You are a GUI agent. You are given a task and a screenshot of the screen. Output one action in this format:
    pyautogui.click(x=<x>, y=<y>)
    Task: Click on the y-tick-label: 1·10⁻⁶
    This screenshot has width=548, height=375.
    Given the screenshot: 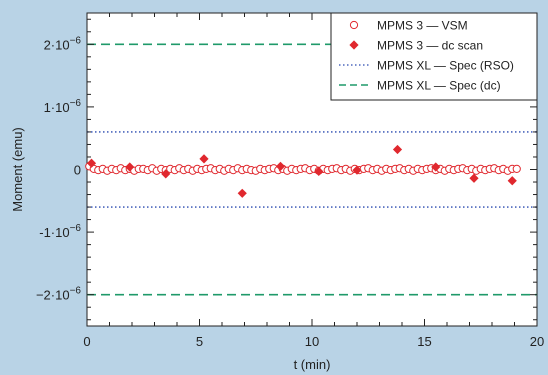 What is the action you would take?
    pyautogui.click(x=63, y=106)
    